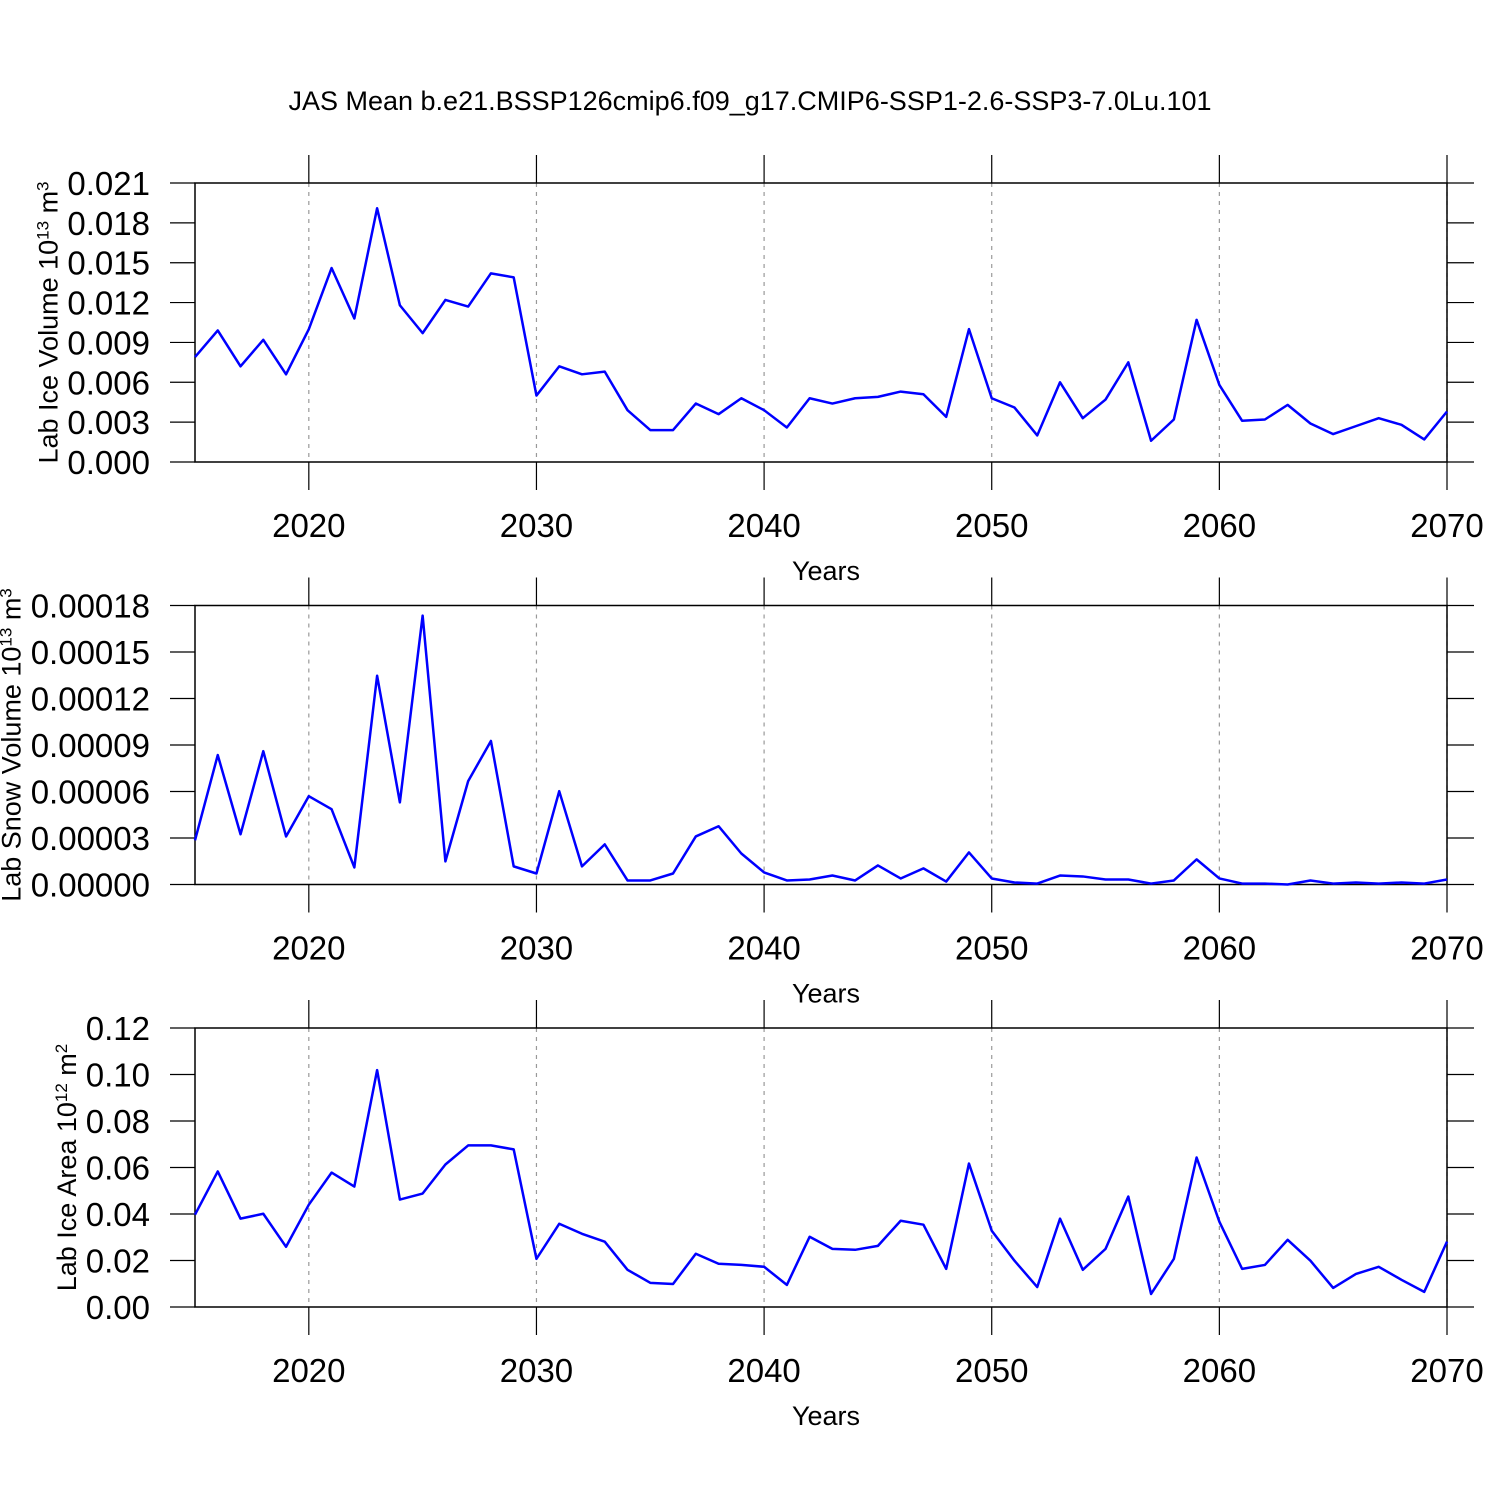  Describe the element at coordinates (118, 1214) in the screenshot. I see `y-tick-label: 0.04` at that location.